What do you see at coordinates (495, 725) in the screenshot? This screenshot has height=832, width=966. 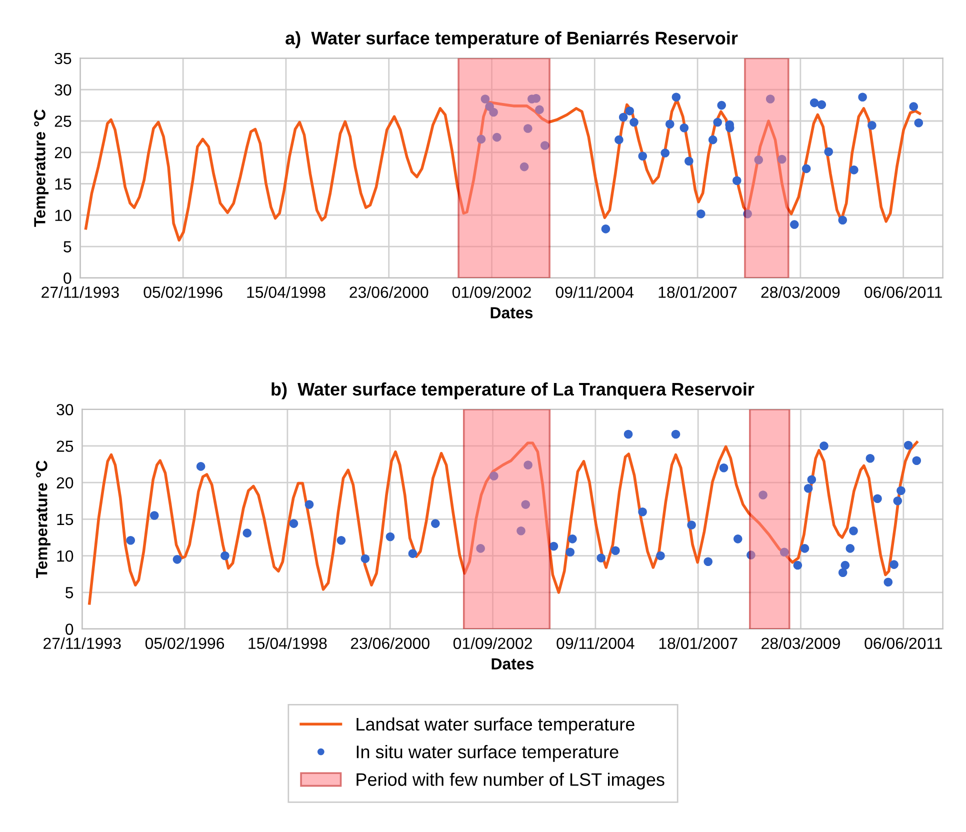 I see `legend-label: Landsat water surface temperature` at bounding box center [495, 725].